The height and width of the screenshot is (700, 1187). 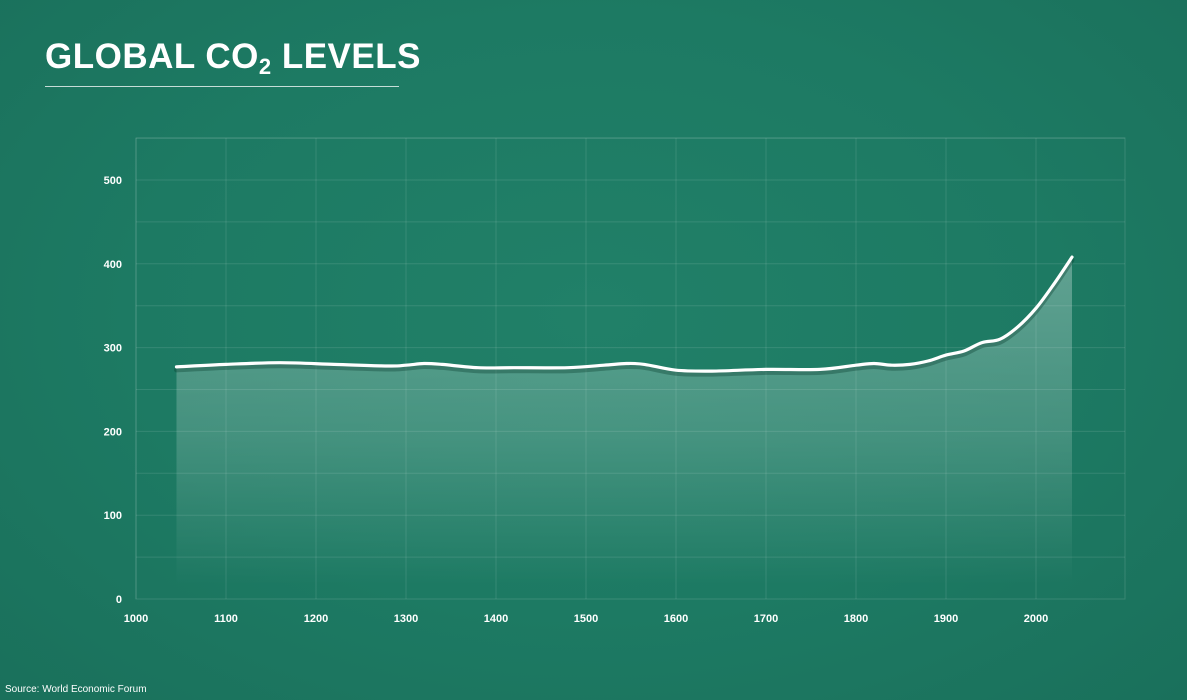 What do you see at coordinates (406, 619) in the screenshot?
I see `x-tick-label: 1300` at bounding box center [406, 619].